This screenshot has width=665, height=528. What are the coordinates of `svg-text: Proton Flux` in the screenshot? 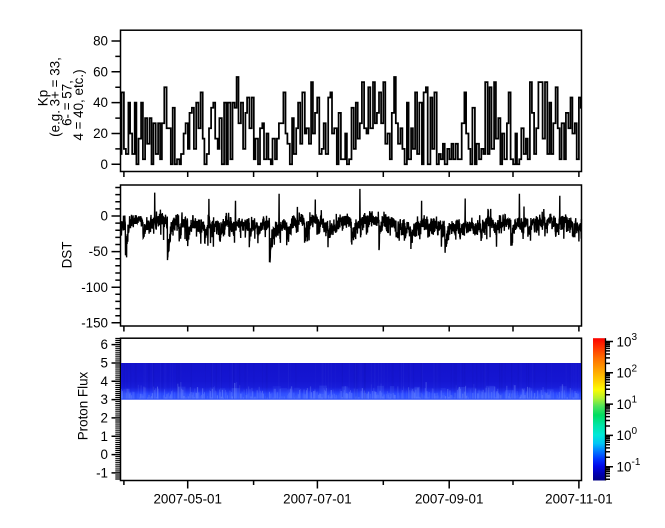 It's located at (83, 405).